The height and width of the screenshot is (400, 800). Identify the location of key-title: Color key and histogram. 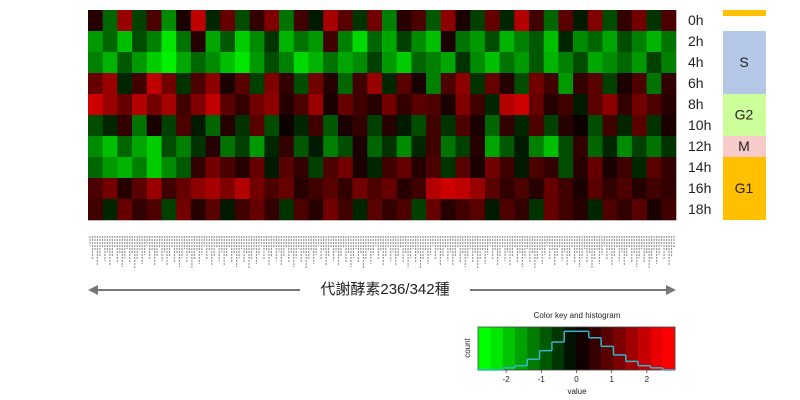
(577, 315).